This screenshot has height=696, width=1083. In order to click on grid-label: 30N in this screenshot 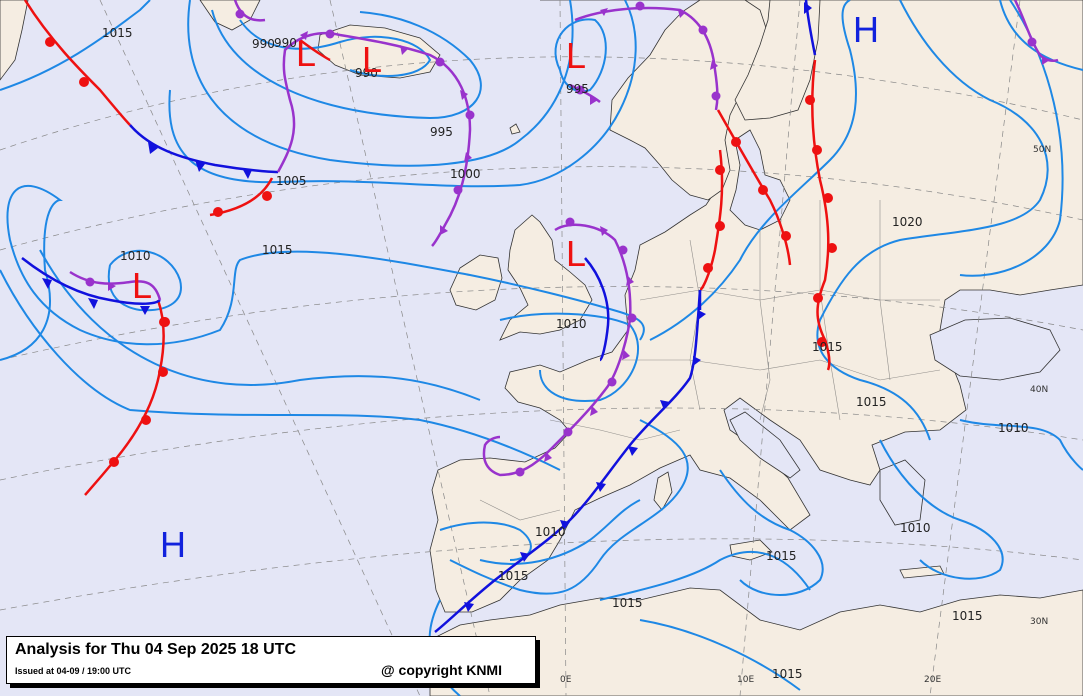, I will do `click(1039, 622)`.